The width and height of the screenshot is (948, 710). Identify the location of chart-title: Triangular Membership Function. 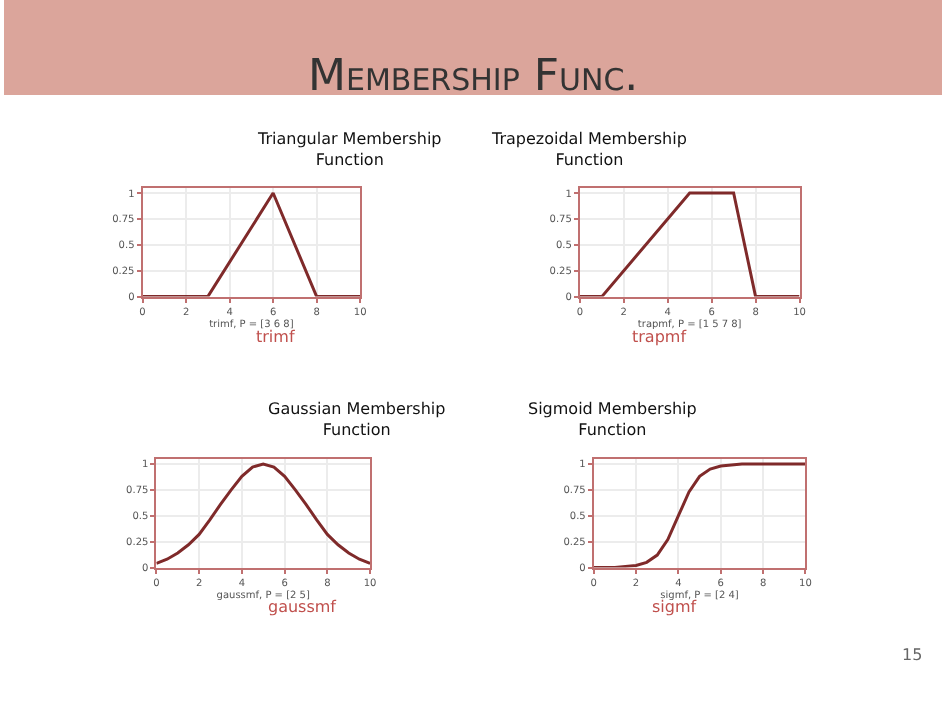
(349, 149).